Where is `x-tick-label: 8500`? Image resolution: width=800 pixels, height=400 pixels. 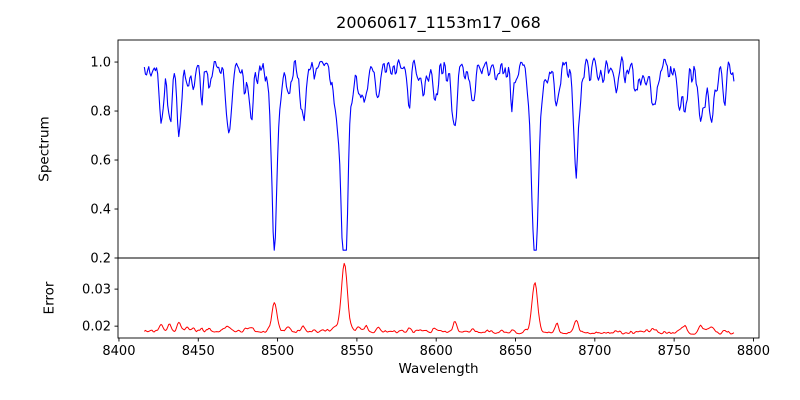
x-tick-label: 8500 is located at coordinates (277, 351).